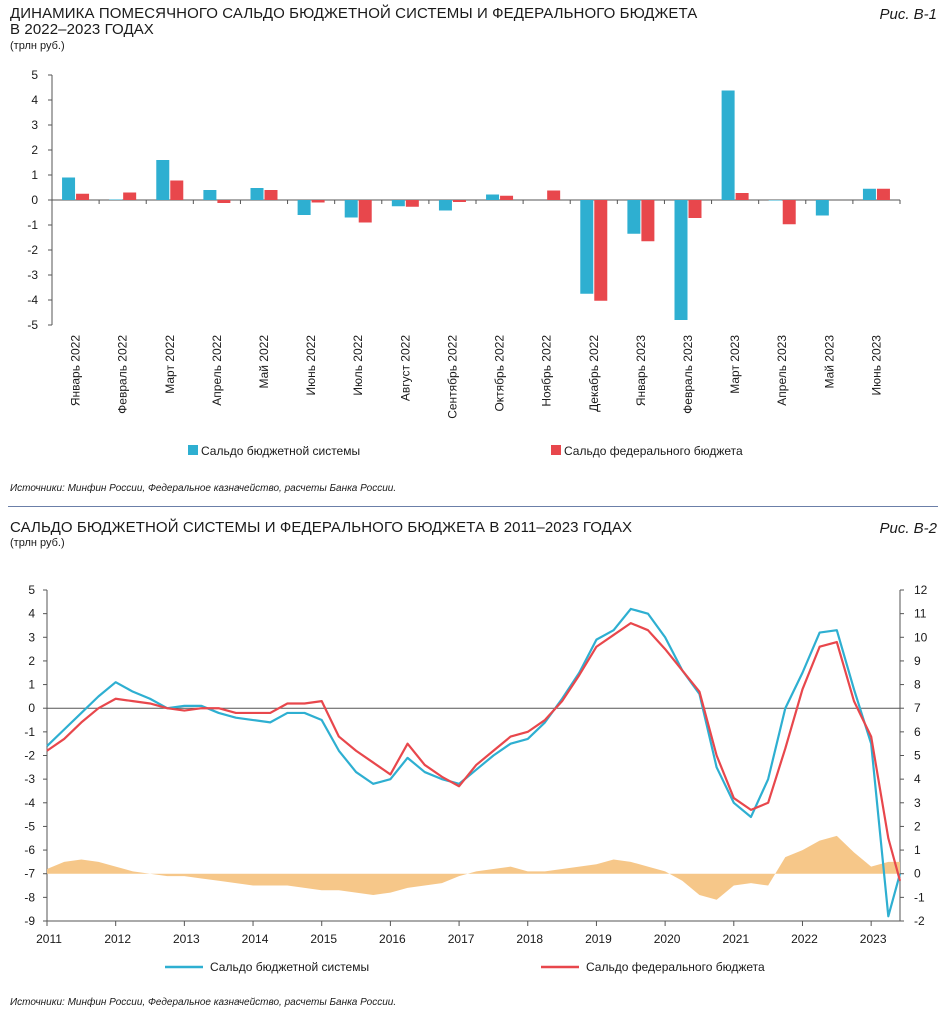  Describe the element at coordinates (31, 590) in the screenshot. I see `y-tick-label-left: 5` at that location.